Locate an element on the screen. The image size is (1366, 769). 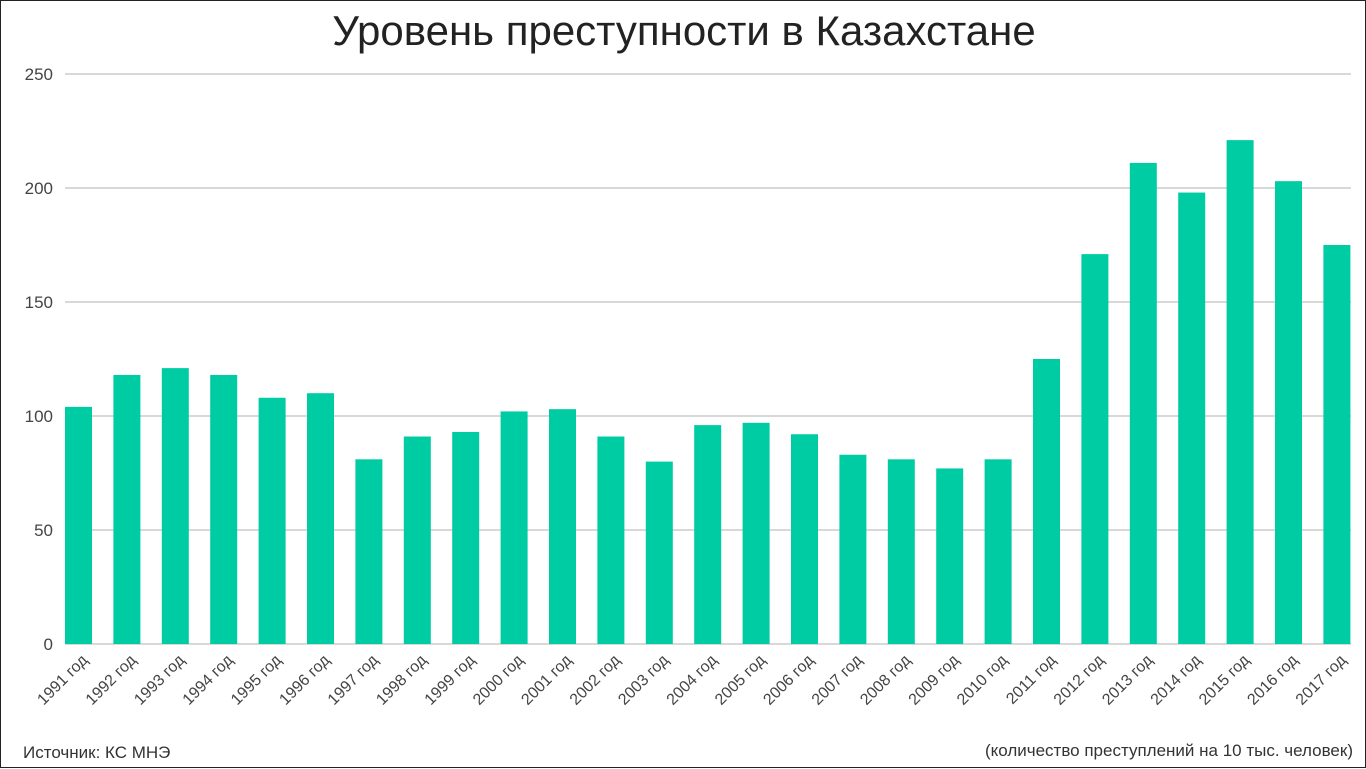
x-tick-label: 2012 год is located at coordinates (1079, 679).